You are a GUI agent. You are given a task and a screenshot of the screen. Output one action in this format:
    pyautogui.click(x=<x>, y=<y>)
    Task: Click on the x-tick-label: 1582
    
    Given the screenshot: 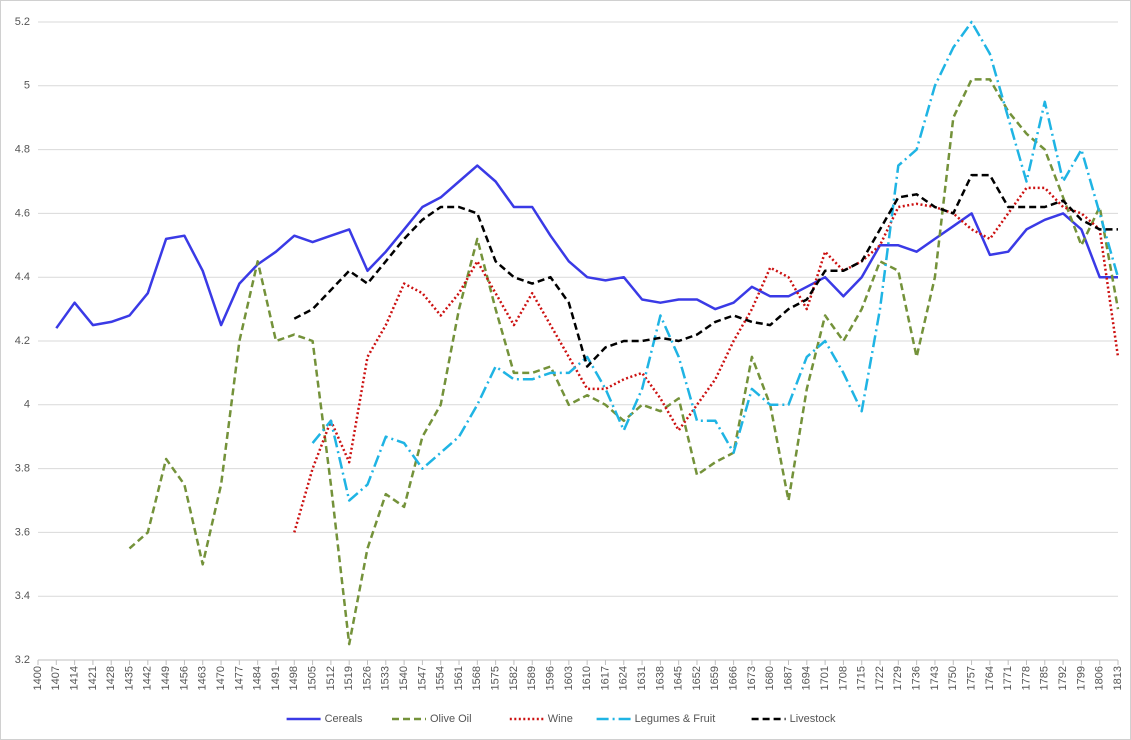 What is the action you would take?
    pyautogui.click(x=514, y=678)
    